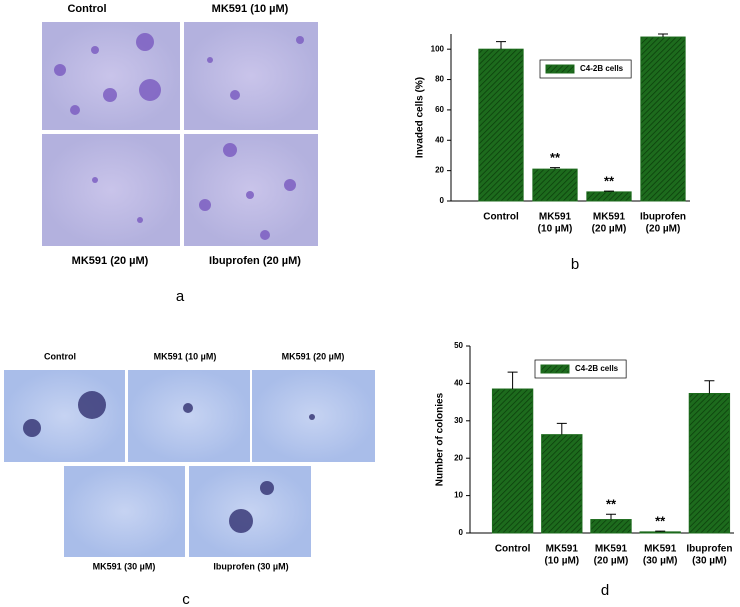 Image resolution: width=740 pixels, height=607 pixels. Describe the element at coordinates (255, 261) in the screenshot. I see `image-label: Ibuprofen (20 µM)` at that location.